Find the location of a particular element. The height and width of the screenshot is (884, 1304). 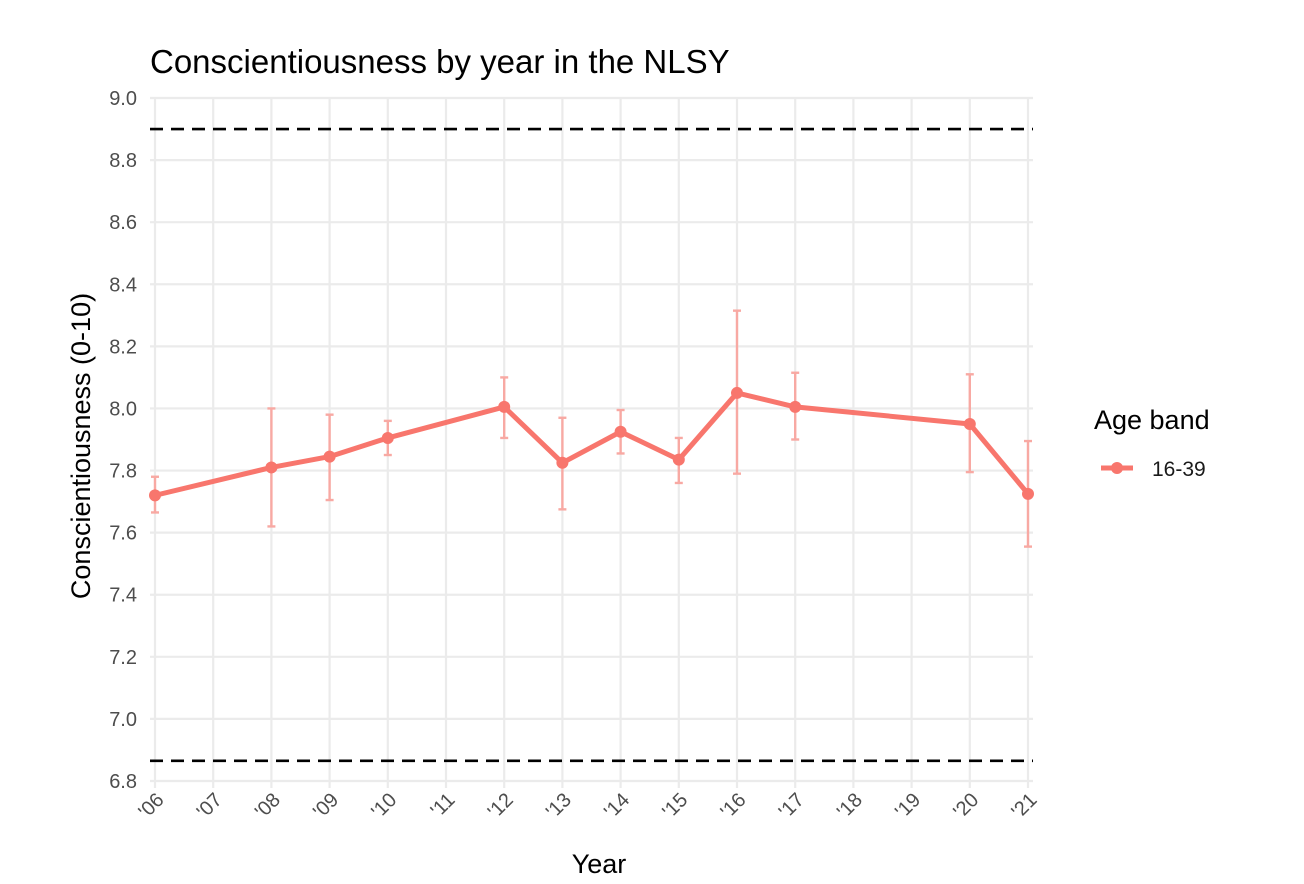

legend-items: 16-39 is located at coordinates (1153, 469).